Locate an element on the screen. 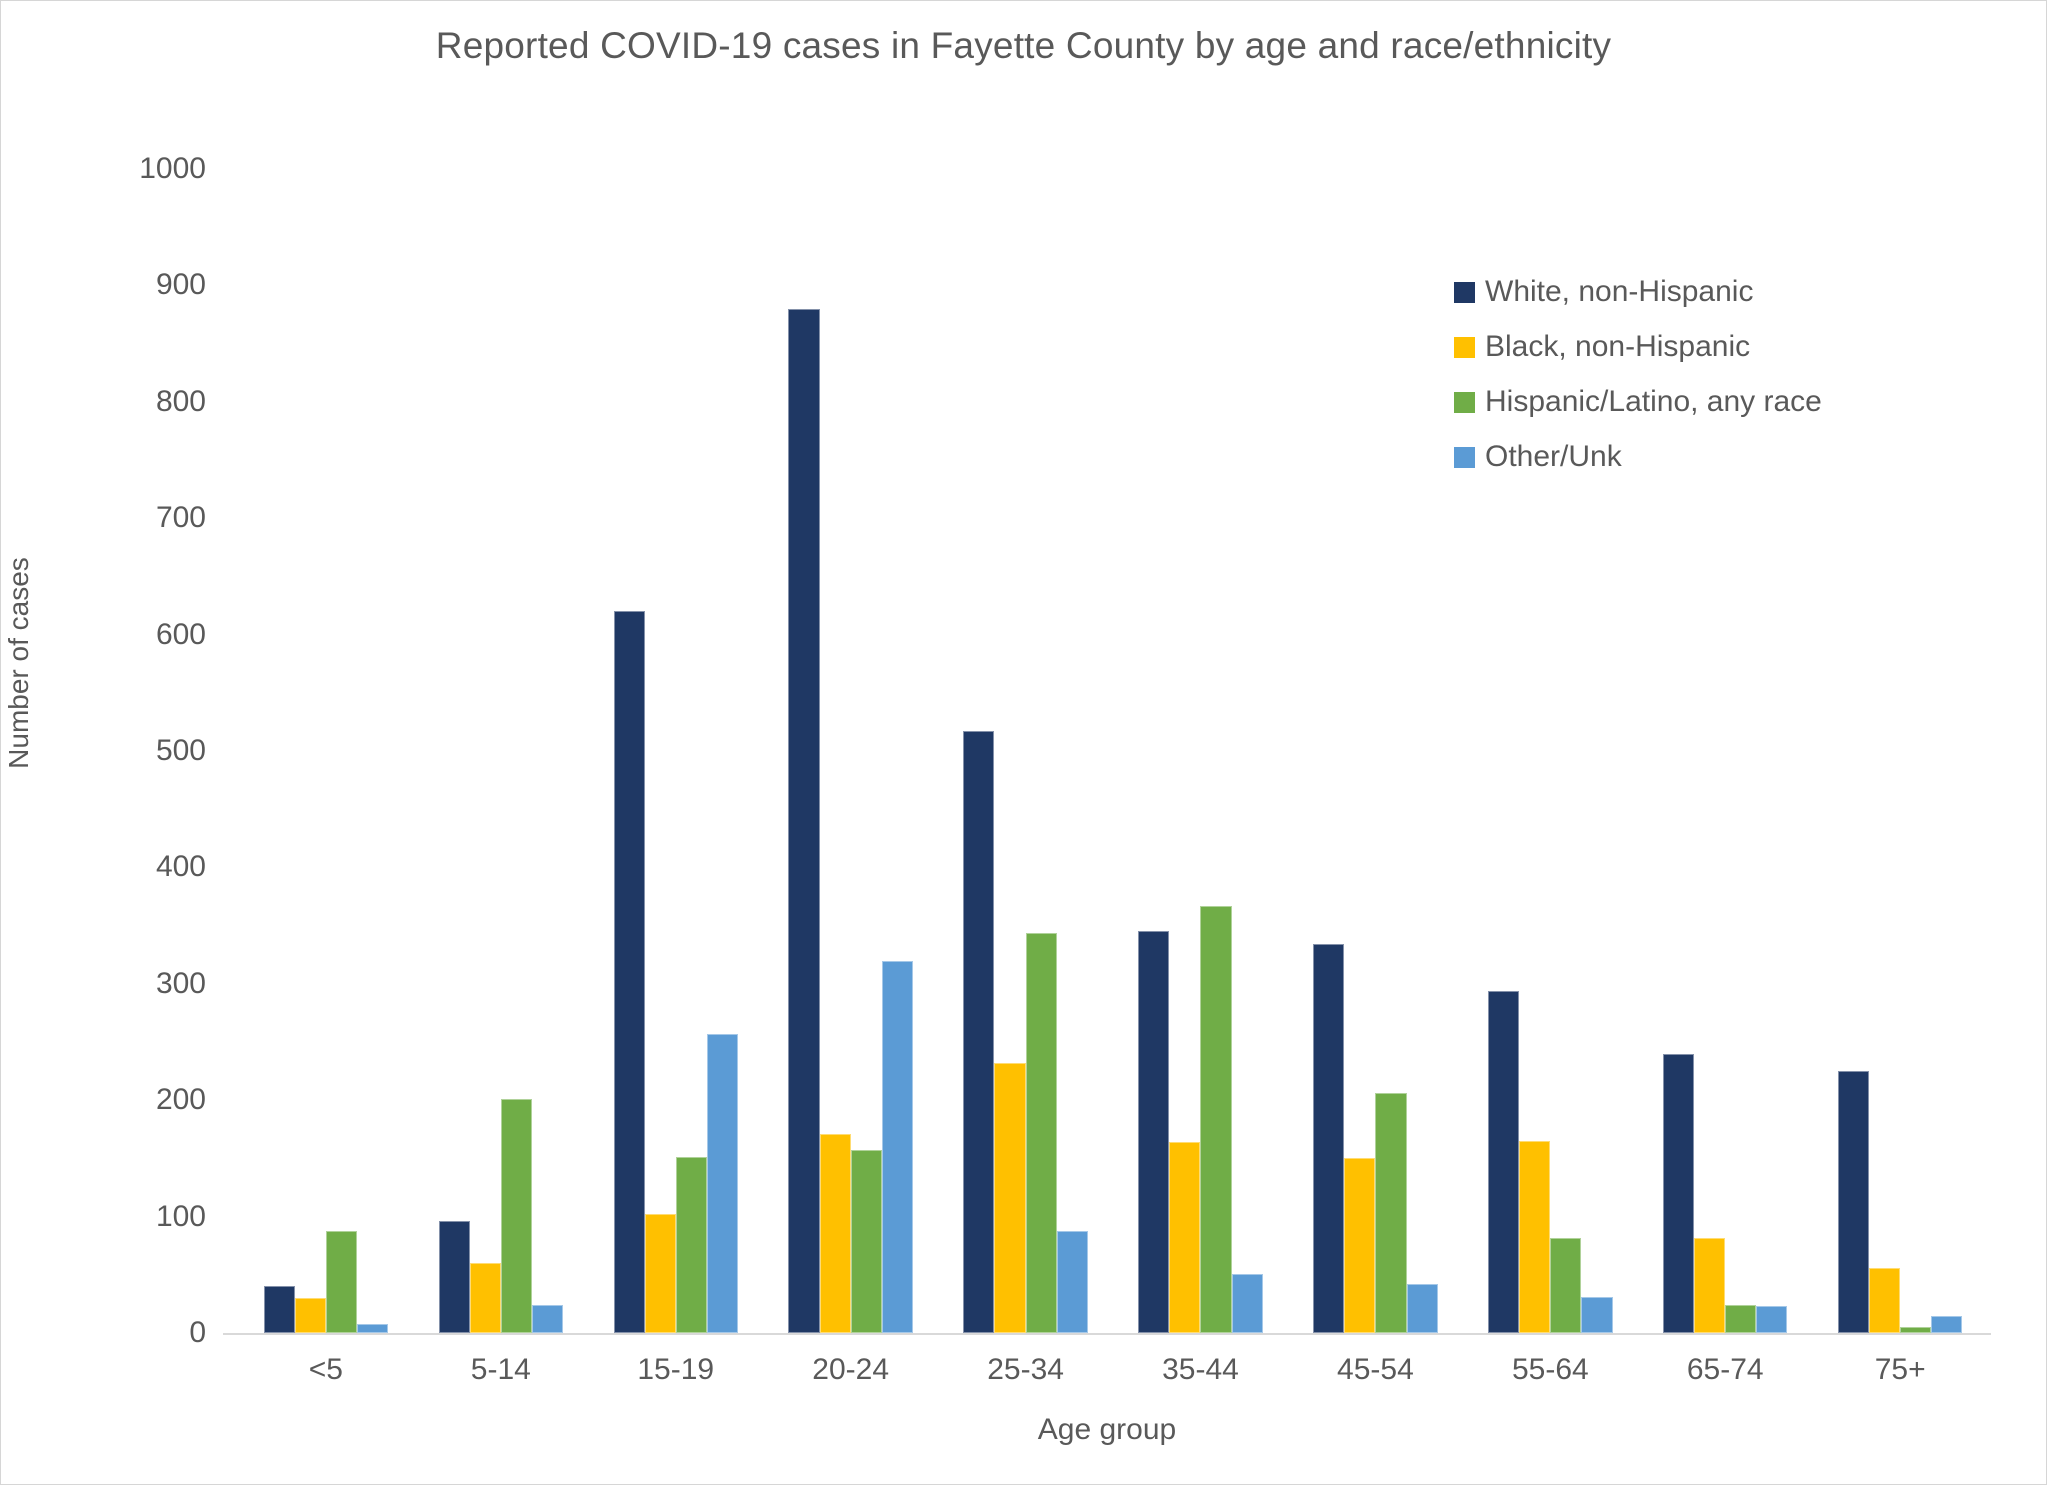  bar-Black, non-Hispanic-25-34 is located at coordinates (1010, 1198).